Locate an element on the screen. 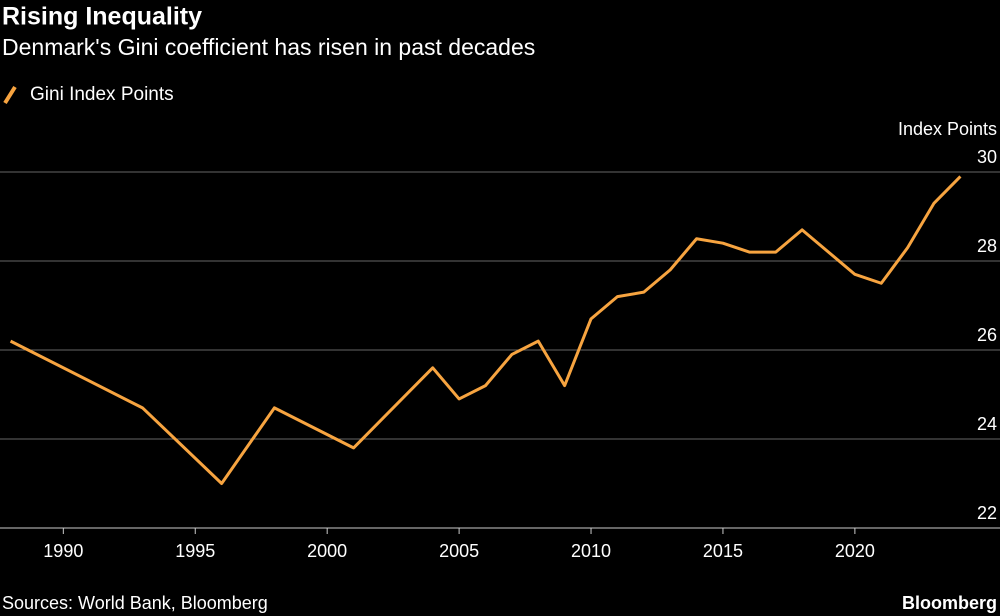 This screenshot has height=616, width=1000. x-tick-label: 1990 is located at coordinates (63, 551).